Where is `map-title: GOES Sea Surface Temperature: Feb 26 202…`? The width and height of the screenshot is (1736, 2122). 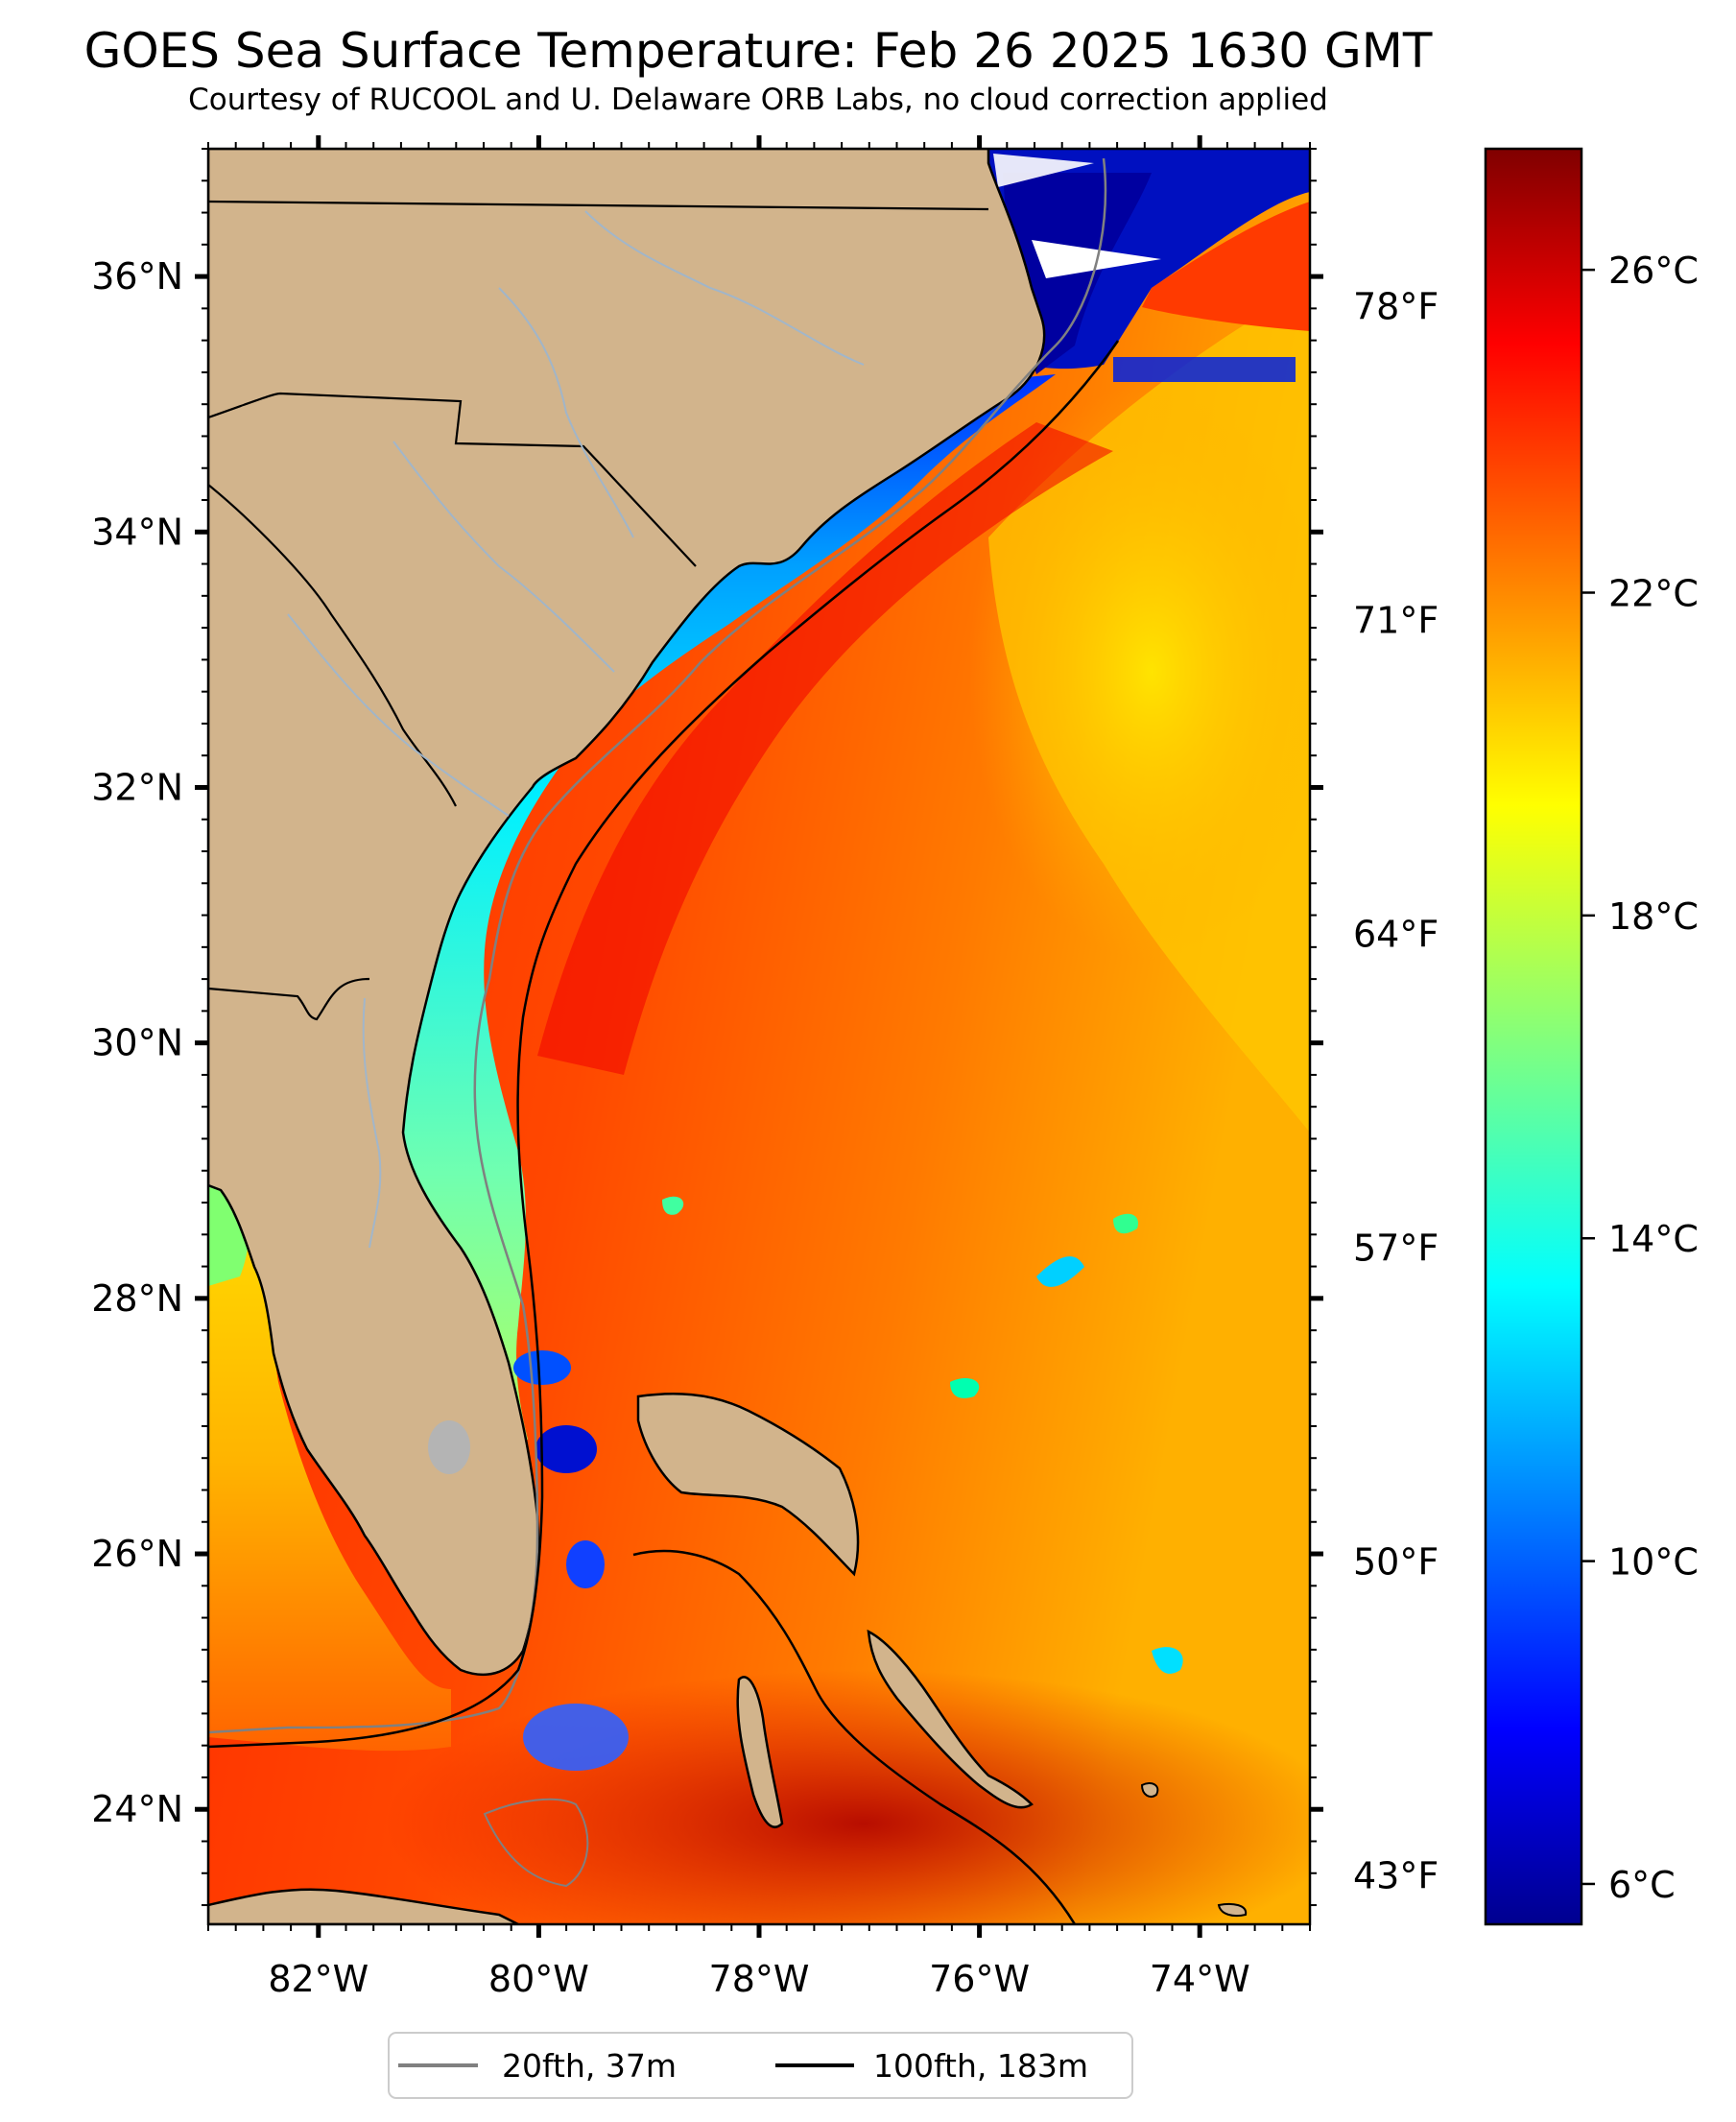 map-title: GOES Sea Surface Temperature: Feb 26 202… is located at coordinates (758, 51).